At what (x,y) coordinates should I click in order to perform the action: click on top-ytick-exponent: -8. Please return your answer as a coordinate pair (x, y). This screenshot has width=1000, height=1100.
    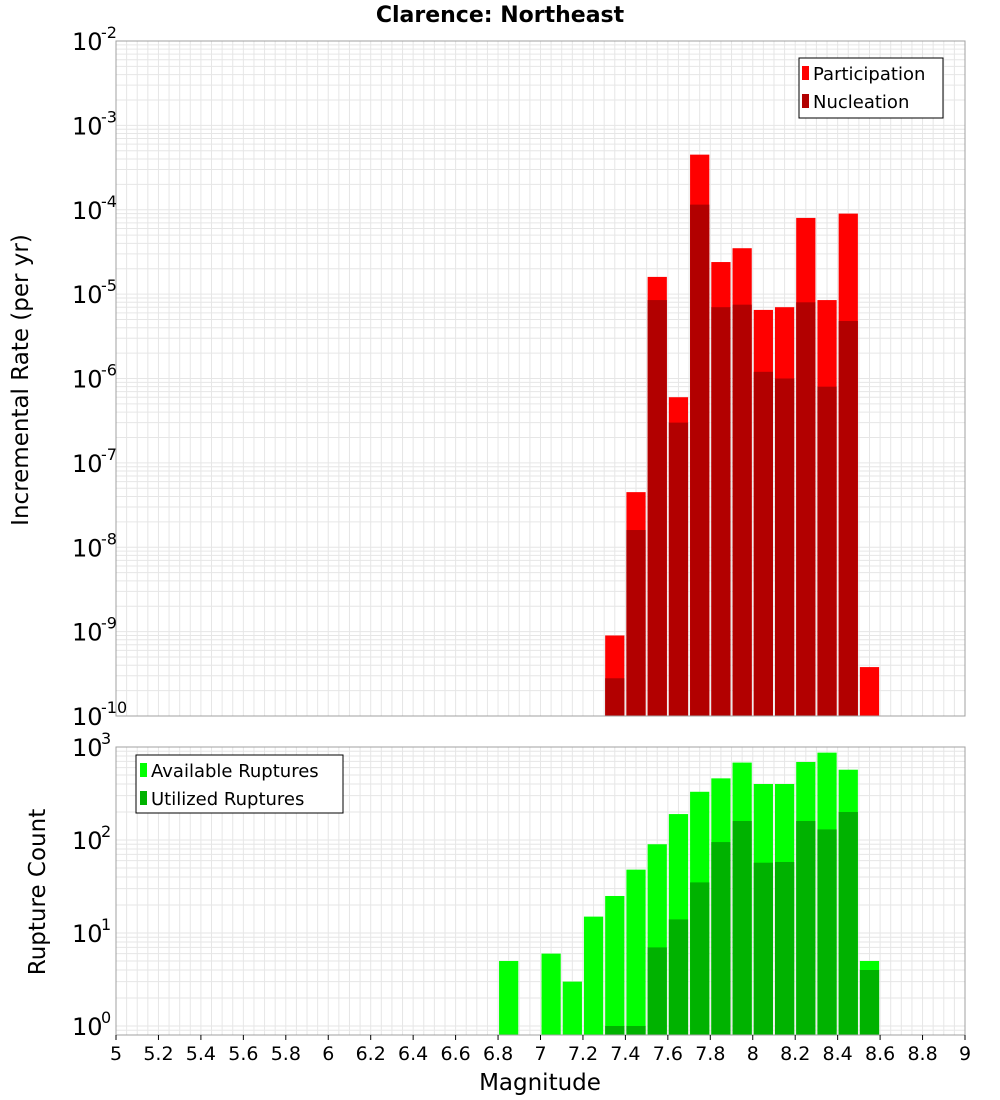
    Looking at the image, I should click on (109, 538).